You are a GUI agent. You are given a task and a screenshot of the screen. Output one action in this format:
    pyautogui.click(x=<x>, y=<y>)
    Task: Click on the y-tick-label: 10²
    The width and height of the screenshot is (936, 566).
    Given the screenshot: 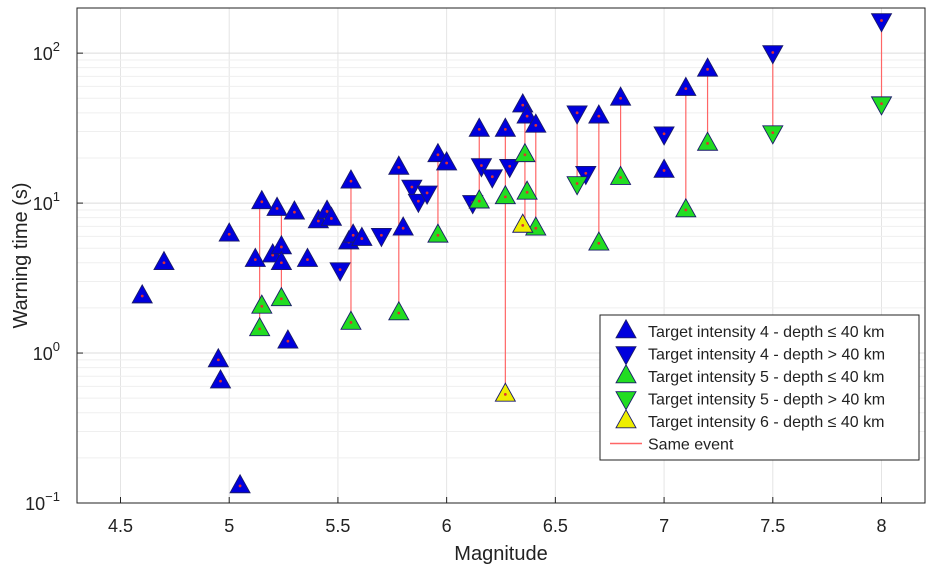 What is the action you would take?
    pyautogui.click(x=46, y=51)
    